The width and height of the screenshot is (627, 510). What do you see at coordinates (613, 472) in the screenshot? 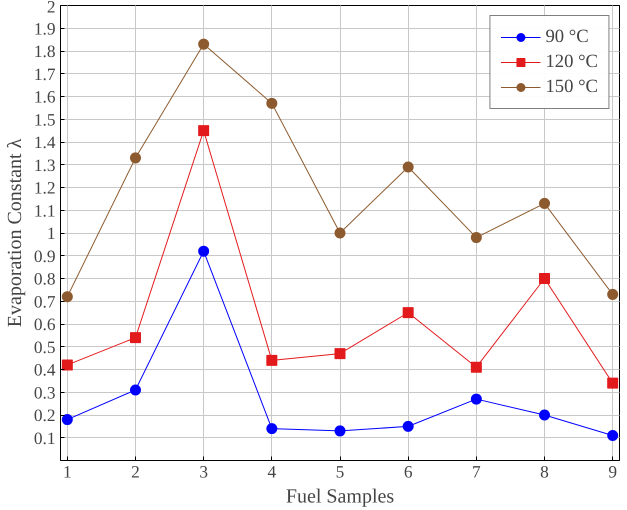
I see `x-tick-label: 9` at bounding box center [613, 472].